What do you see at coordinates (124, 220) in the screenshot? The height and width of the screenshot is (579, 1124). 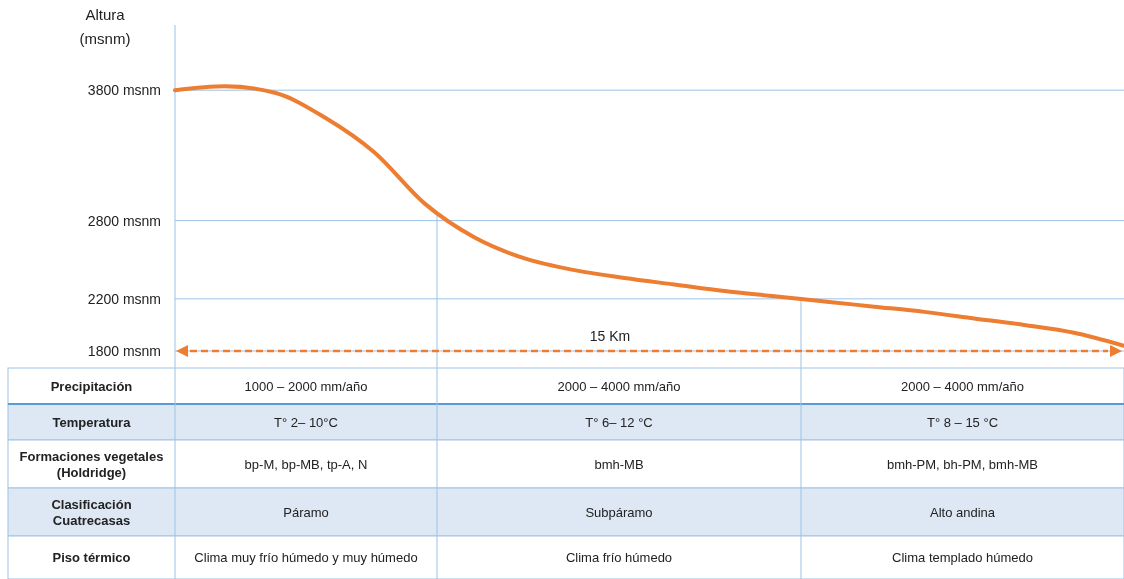 I see `y-tick-label: 2800 msnm` at bounding box center [124, 220].